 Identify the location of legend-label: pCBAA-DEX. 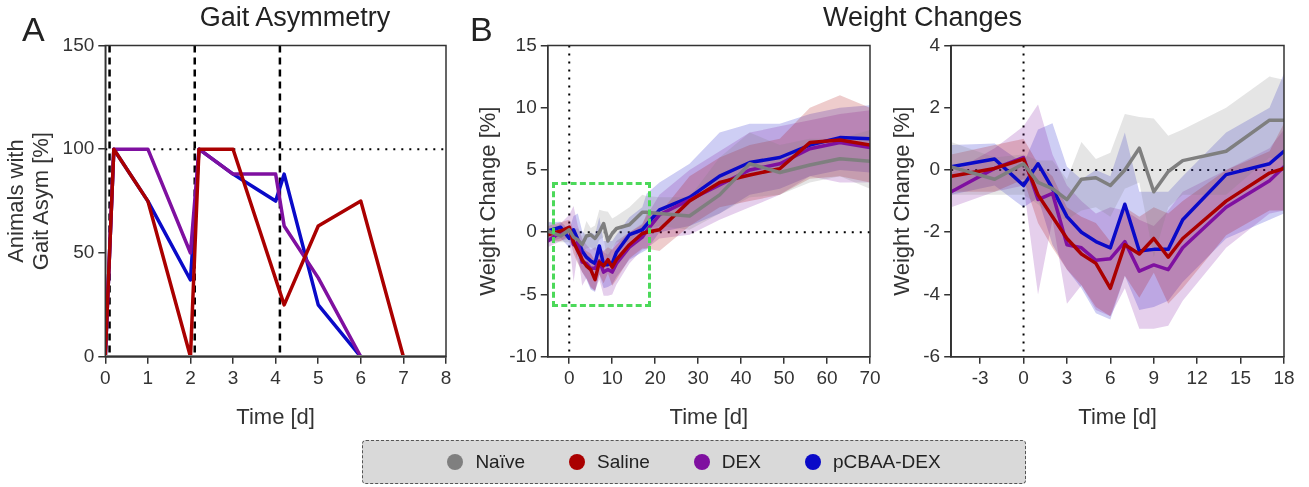
(886, 462).